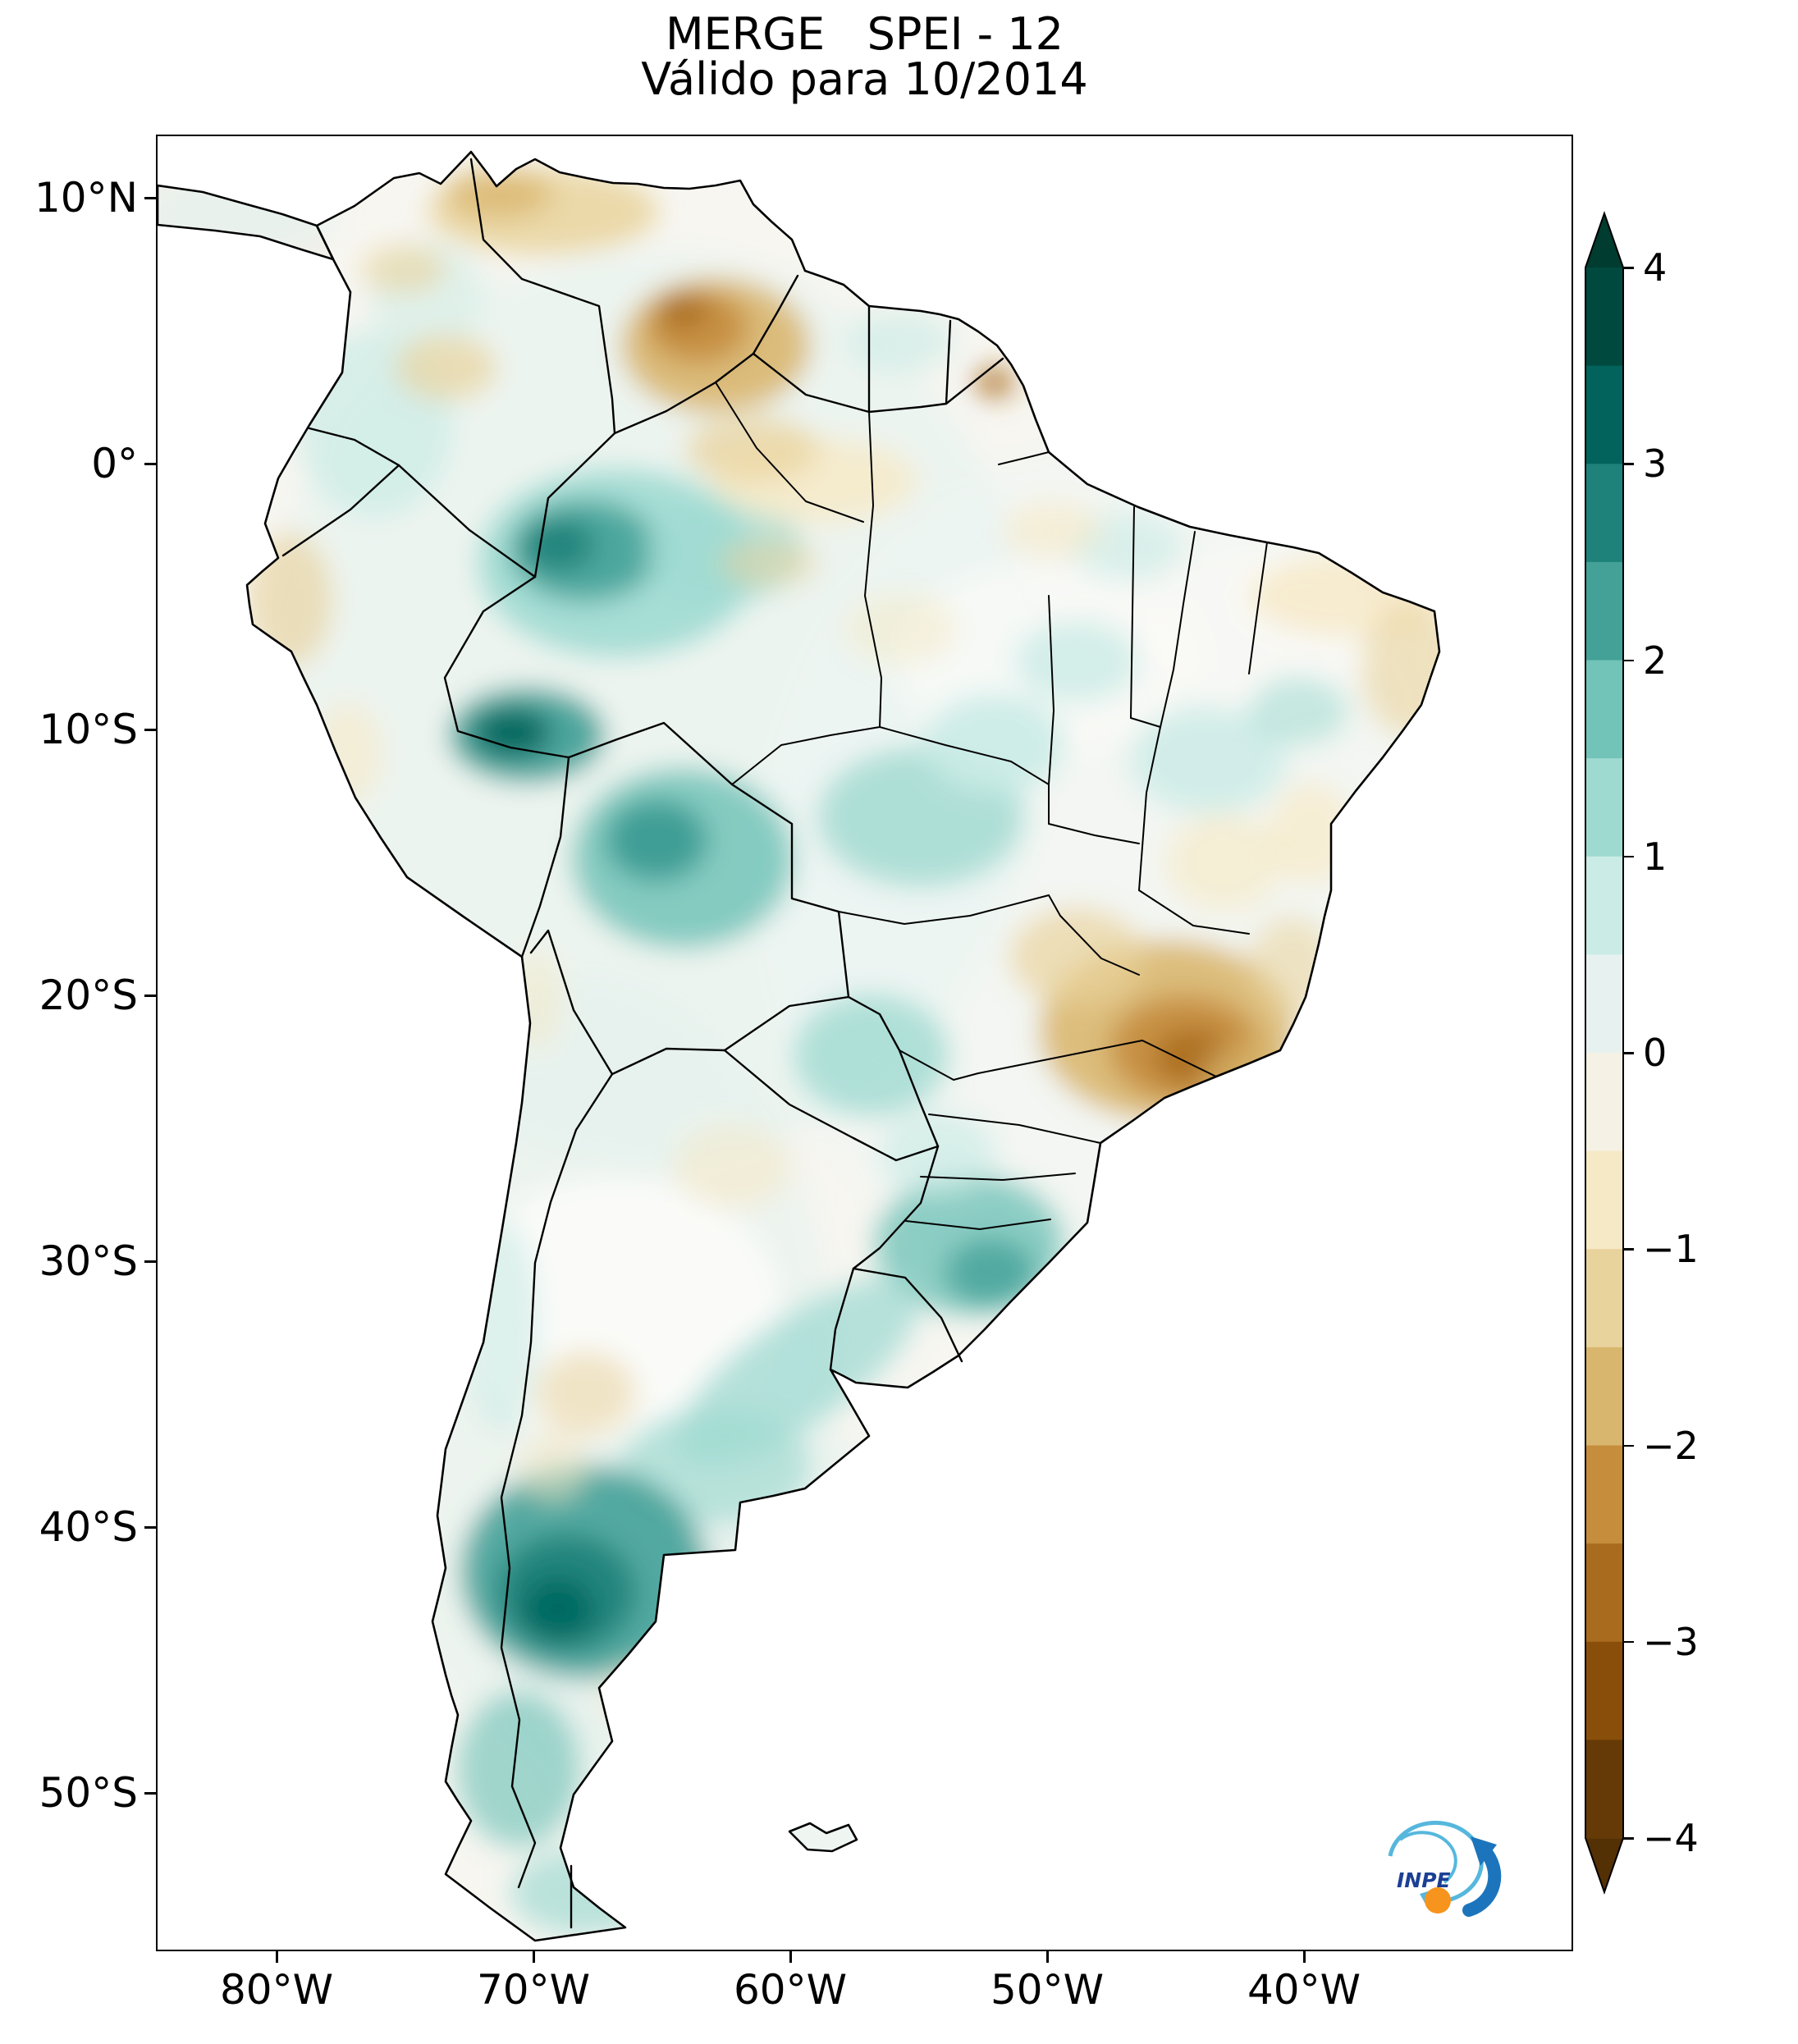 This screenshot has width=1798, height=2044. What do you see at coordinates (991, 806) in the screenshot?
I see `state-borders` at bounding box center [991, 806].